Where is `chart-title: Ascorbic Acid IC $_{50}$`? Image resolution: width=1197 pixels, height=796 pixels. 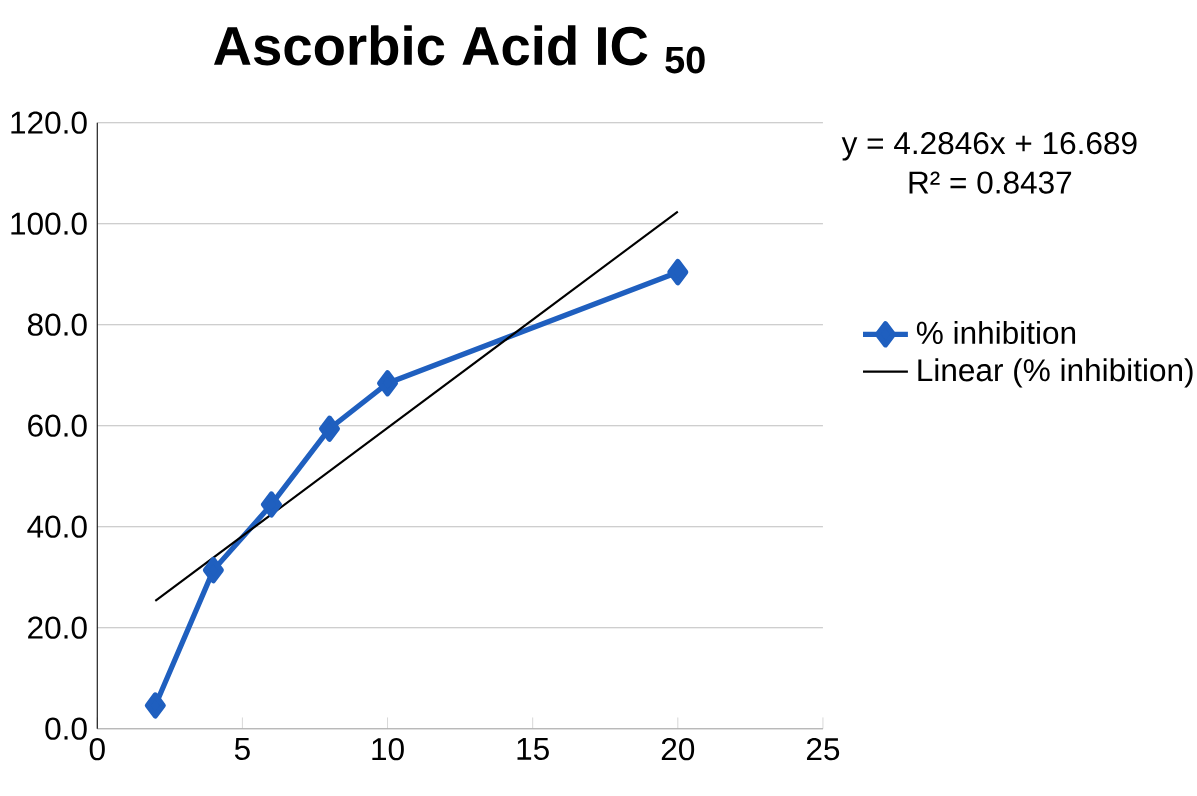
chart-title: Ascorbic Acid IC $_{50}$ is located at coordinates (459, 49).